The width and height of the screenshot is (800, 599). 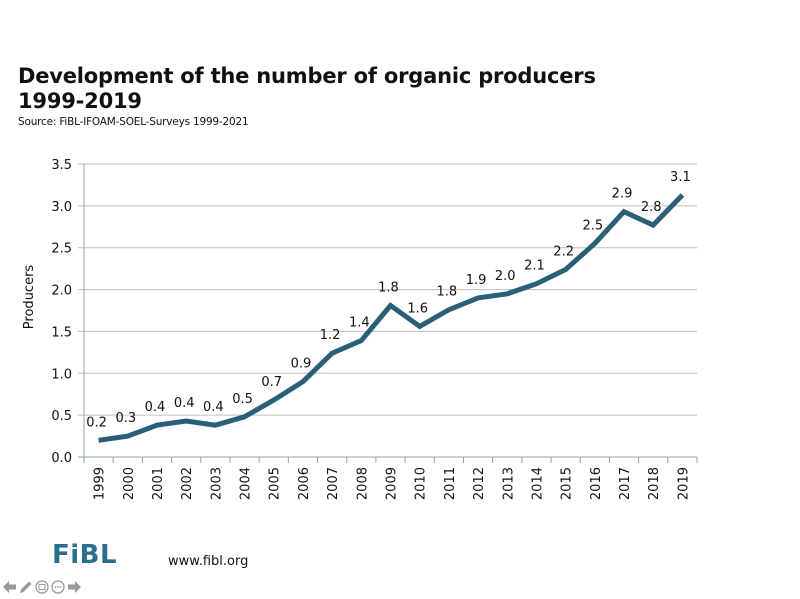 I want to click on x-tick-label: 2009, so click(x=392, y=483).